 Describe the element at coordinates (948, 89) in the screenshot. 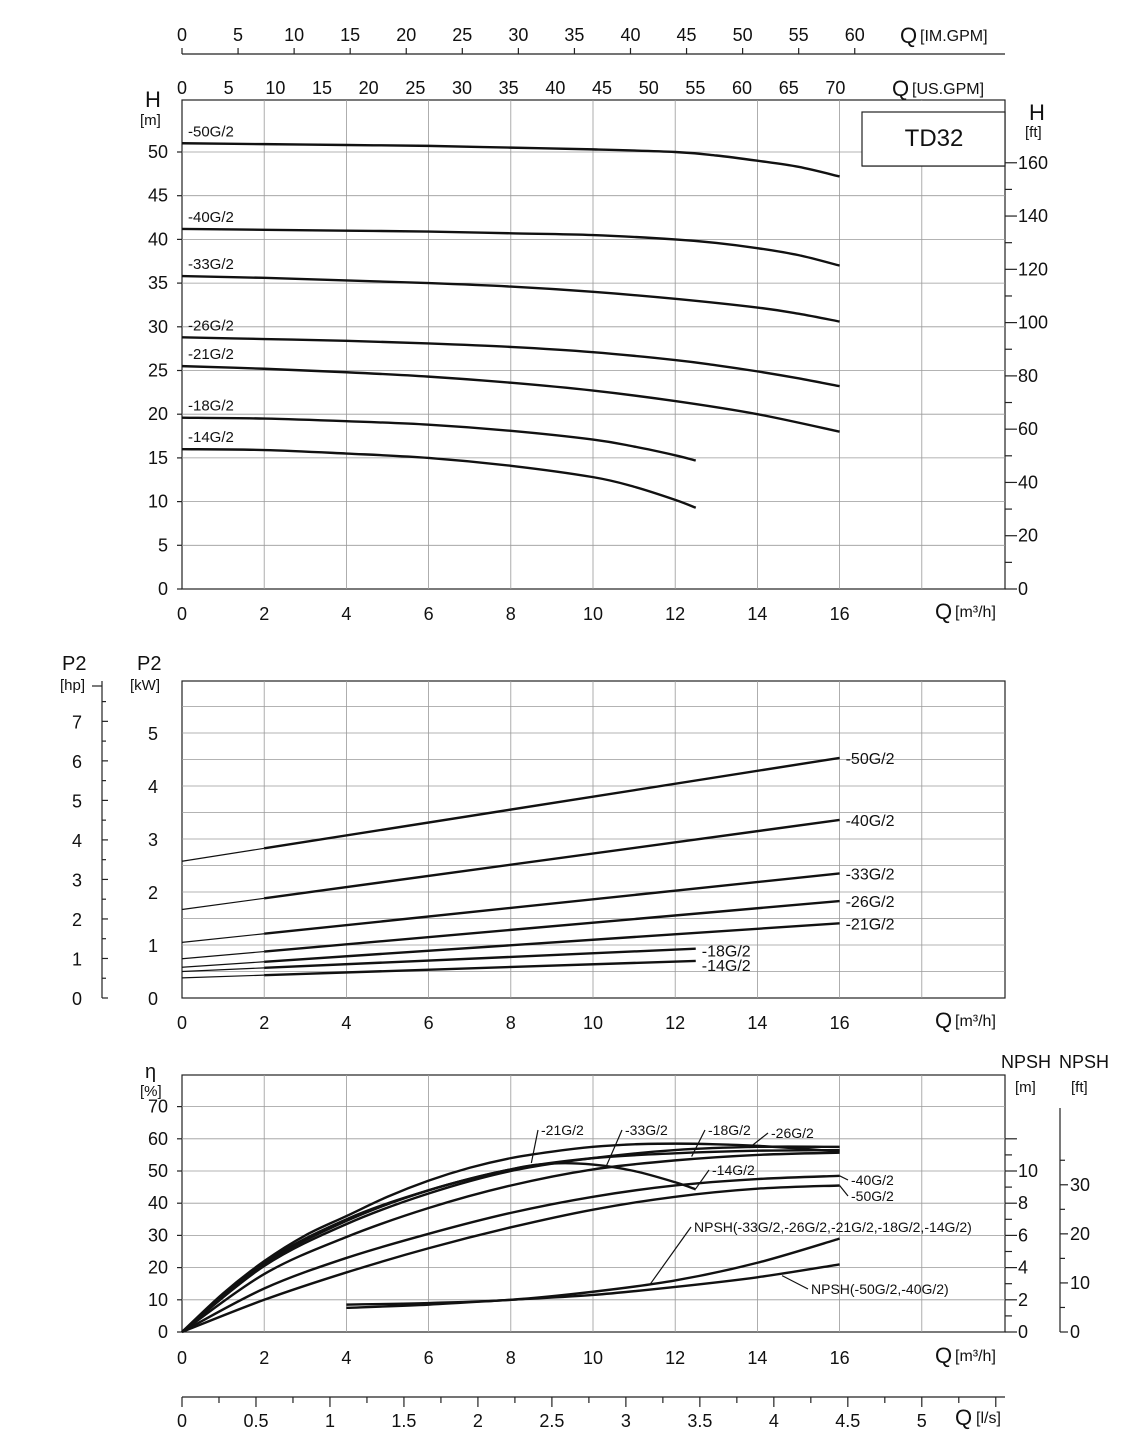

I see `us-gpm-unit: [US.GPM]` at that location.